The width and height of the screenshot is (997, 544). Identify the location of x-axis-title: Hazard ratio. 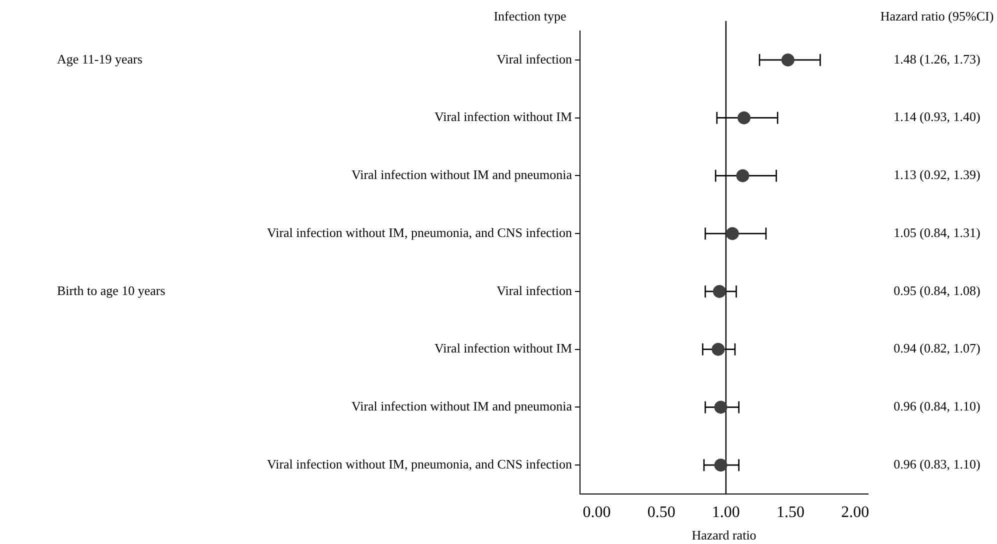
(724, 535).